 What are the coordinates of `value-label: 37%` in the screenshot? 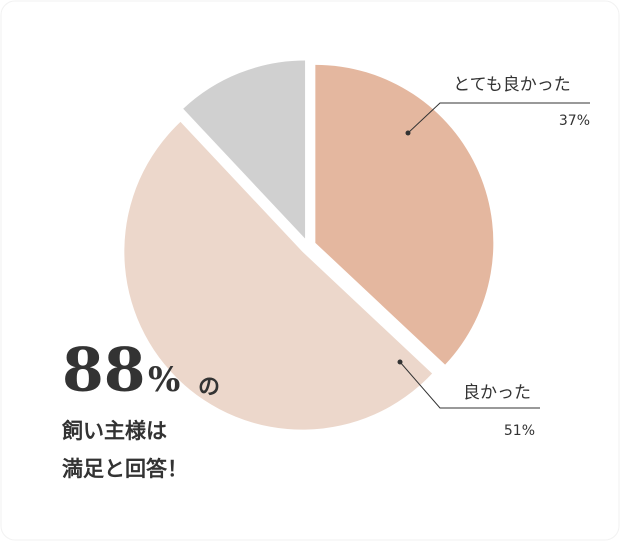 It's located at (574, 121).